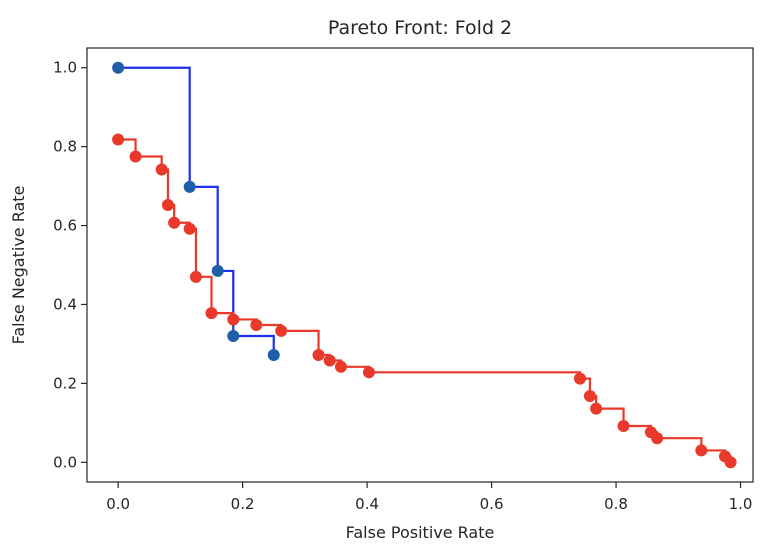  What do you see at coordinates (65, 147) in the screenshot?
I see `y-tick-label: 0.8` at bounding box center [65, 147].